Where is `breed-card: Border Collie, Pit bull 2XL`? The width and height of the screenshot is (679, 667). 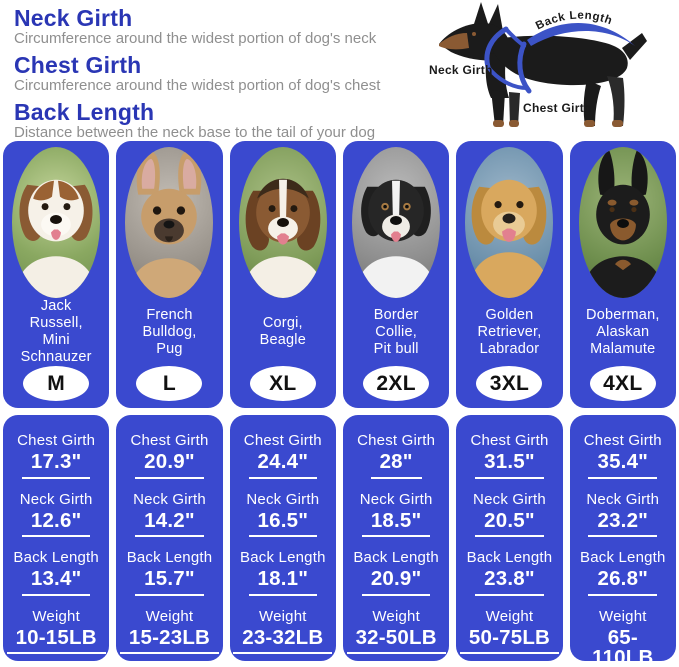
breed-card: Border Collie, Pit bull 2XL is located at coordinates (396, 274).